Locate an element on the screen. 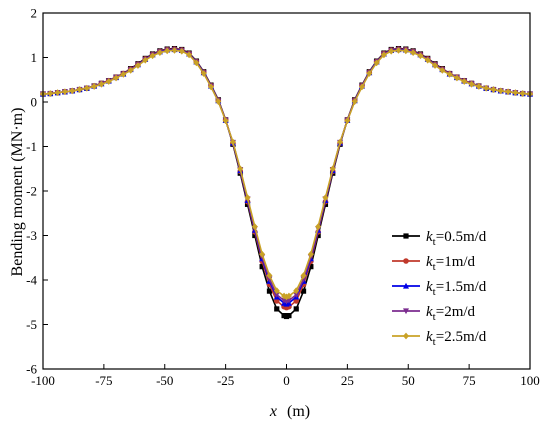  y-tick-label: 0 is located at coordinates (34, 102).